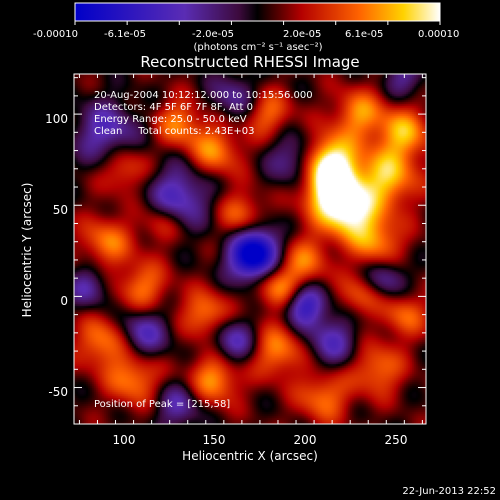 This screenshot has height=500, width=500. I want to click on colorbar-tick-label: -0.00010, so click(55, 34).